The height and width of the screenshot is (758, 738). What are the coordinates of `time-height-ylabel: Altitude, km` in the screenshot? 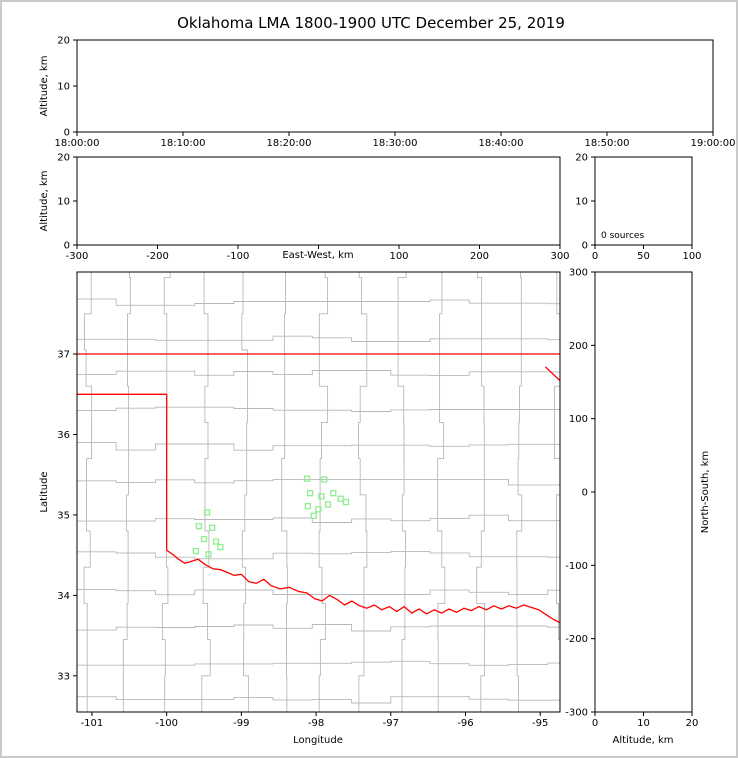 It's located at (44, 86).